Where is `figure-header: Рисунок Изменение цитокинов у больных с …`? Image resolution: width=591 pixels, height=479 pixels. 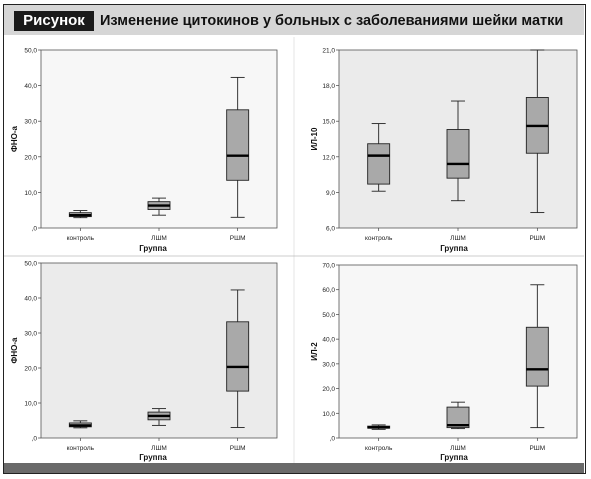
figure-header: Рисунок Изменение цитокинов у больных с … is located at coordinates (294, 20).